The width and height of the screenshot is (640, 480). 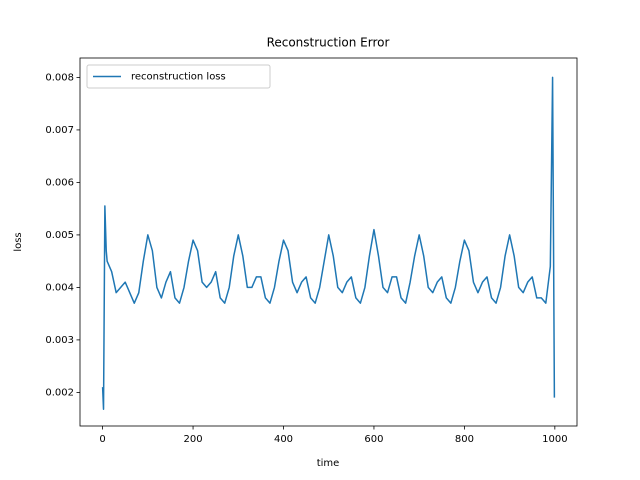 I want to click on y-tick-label: 0.007, so click(x=59, y=130).